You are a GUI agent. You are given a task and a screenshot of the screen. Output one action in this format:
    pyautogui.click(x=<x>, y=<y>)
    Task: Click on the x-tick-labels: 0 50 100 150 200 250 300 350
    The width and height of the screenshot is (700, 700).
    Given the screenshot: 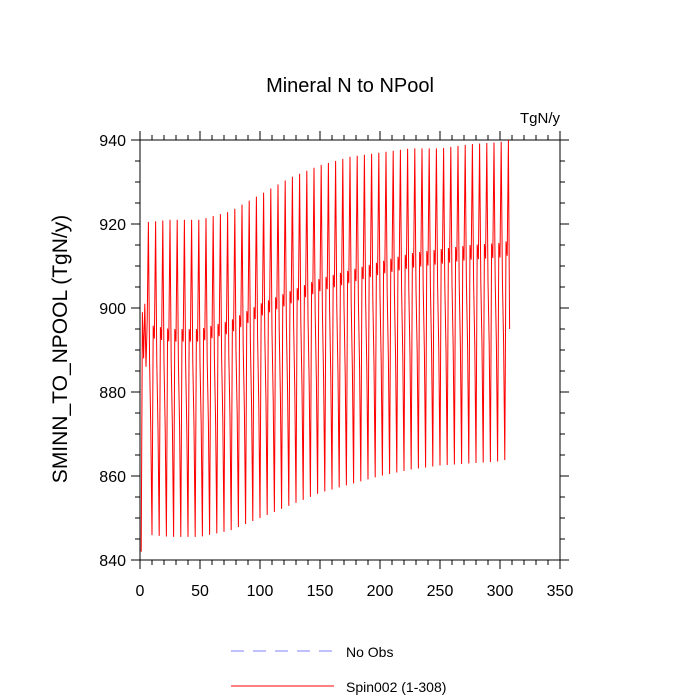 What is the action you would take?
    pyautogui.click(x=355, y=591)
    